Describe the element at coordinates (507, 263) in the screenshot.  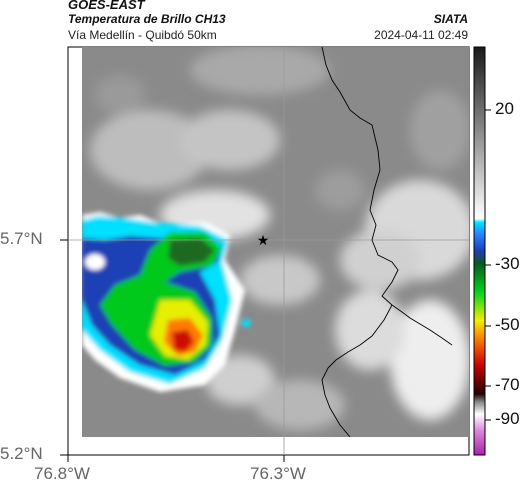
I see `colorbar-label-minus30: -30` at that location.